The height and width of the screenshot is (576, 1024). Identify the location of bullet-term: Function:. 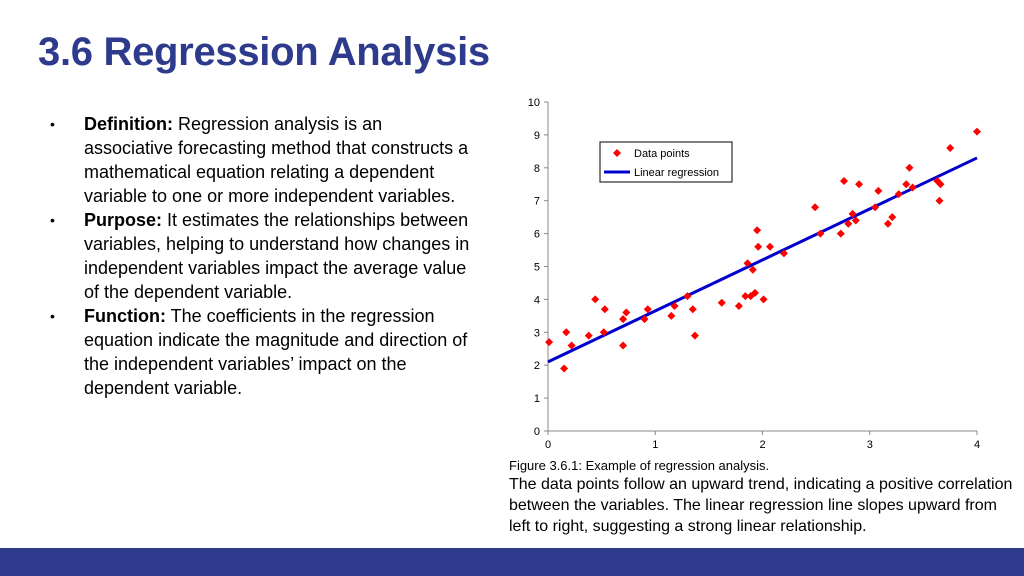
(125, 316).